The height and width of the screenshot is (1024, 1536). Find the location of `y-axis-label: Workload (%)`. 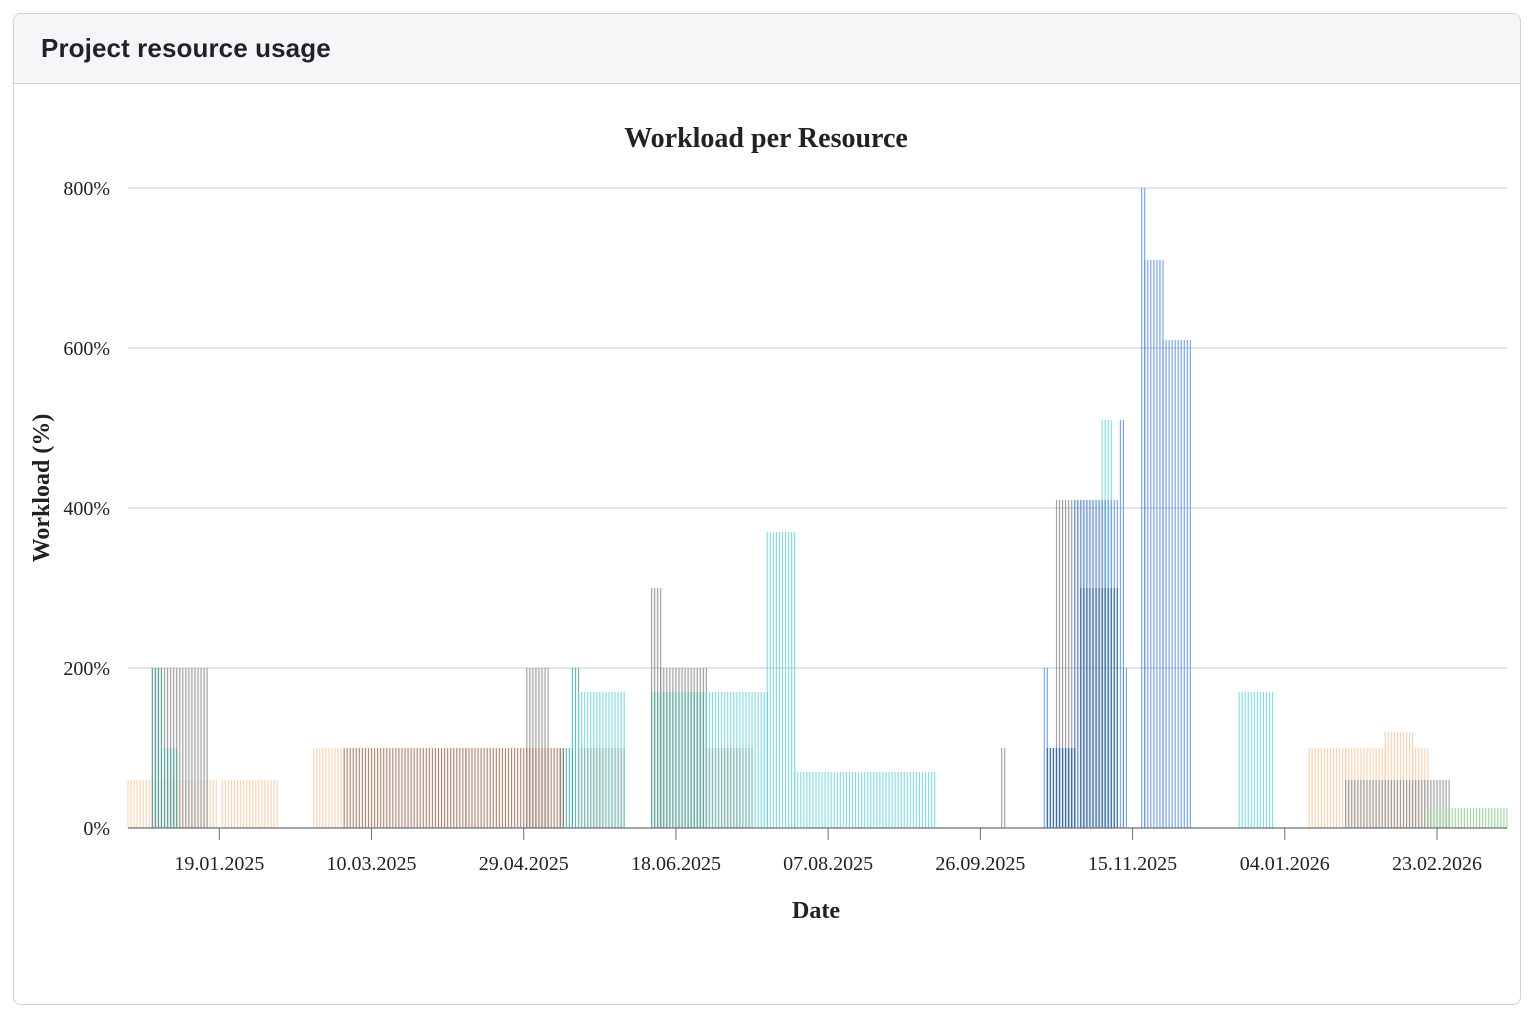

y-axis-label: Workload (%) is located at coordinates (42, 488).